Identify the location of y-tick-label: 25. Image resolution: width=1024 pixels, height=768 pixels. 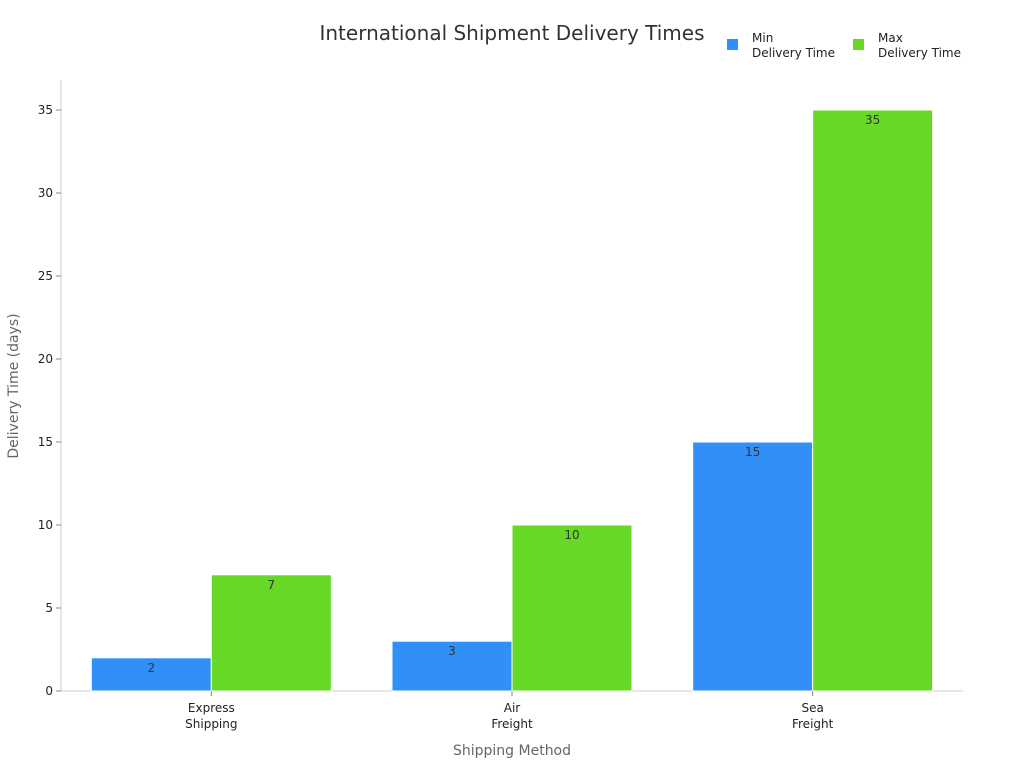
(45, 276).